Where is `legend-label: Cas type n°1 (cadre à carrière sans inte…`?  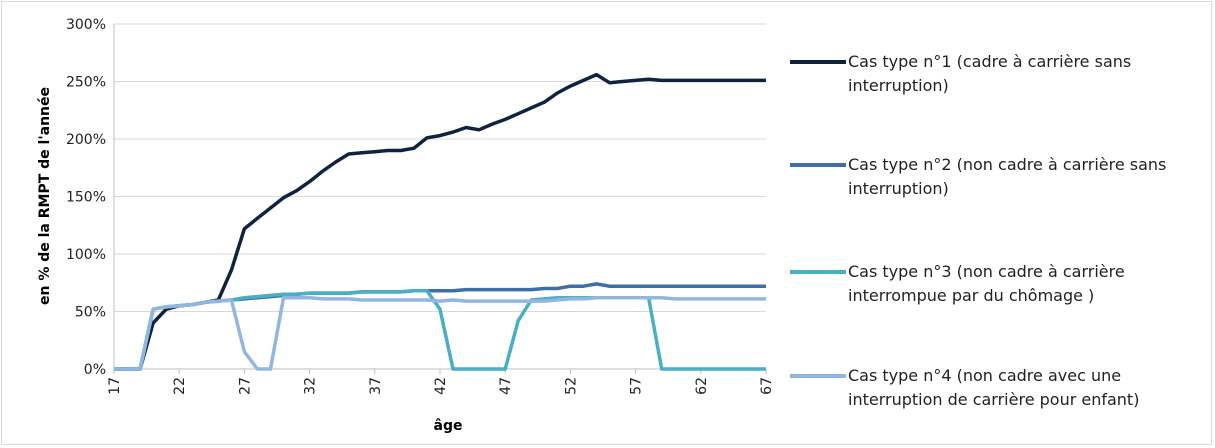
legend-label: Cas type n°1 (cadre à carrière sans inte… is located at coordinates (990, 73).